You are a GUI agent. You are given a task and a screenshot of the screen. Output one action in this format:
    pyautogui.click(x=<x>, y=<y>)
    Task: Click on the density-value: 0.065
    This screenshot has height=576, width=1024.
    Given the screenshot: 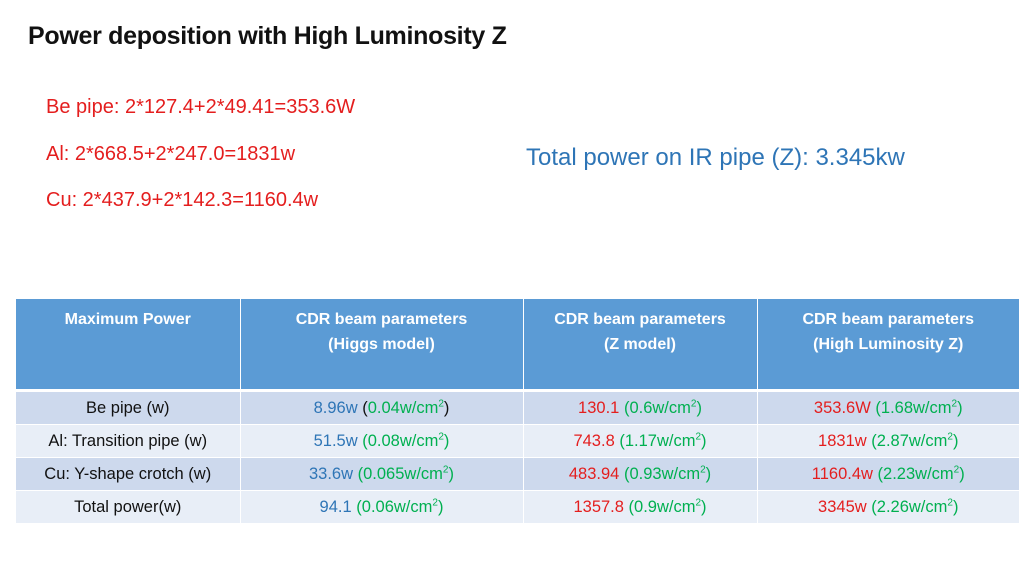 What is the action you would take?
    pyautogui.click(x=384, y=473)
    